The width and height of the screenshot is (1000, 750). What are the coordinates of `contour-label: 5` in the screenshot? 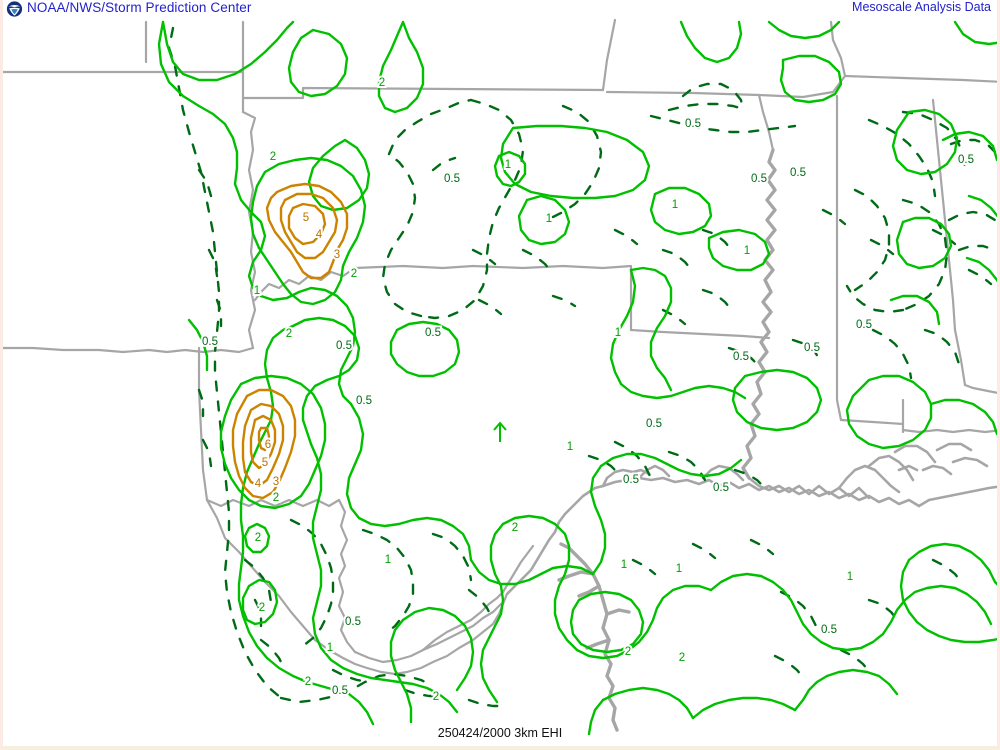 It's located at (265, 463).